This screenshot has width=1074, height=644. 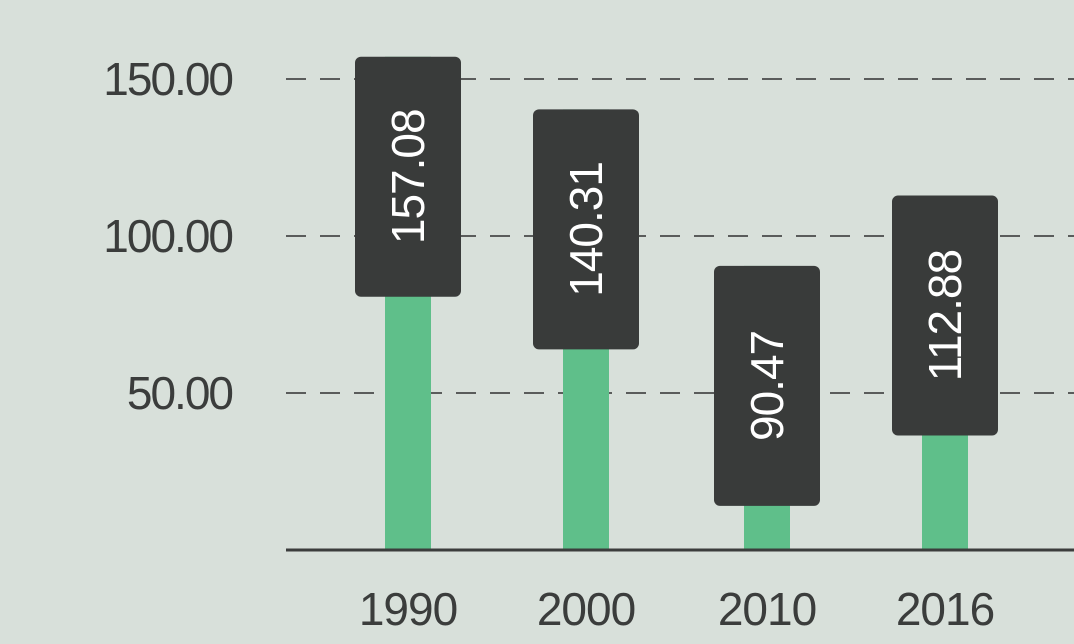 I want to click on bar-group-2016: 112.88, so click(x=945, y=372).